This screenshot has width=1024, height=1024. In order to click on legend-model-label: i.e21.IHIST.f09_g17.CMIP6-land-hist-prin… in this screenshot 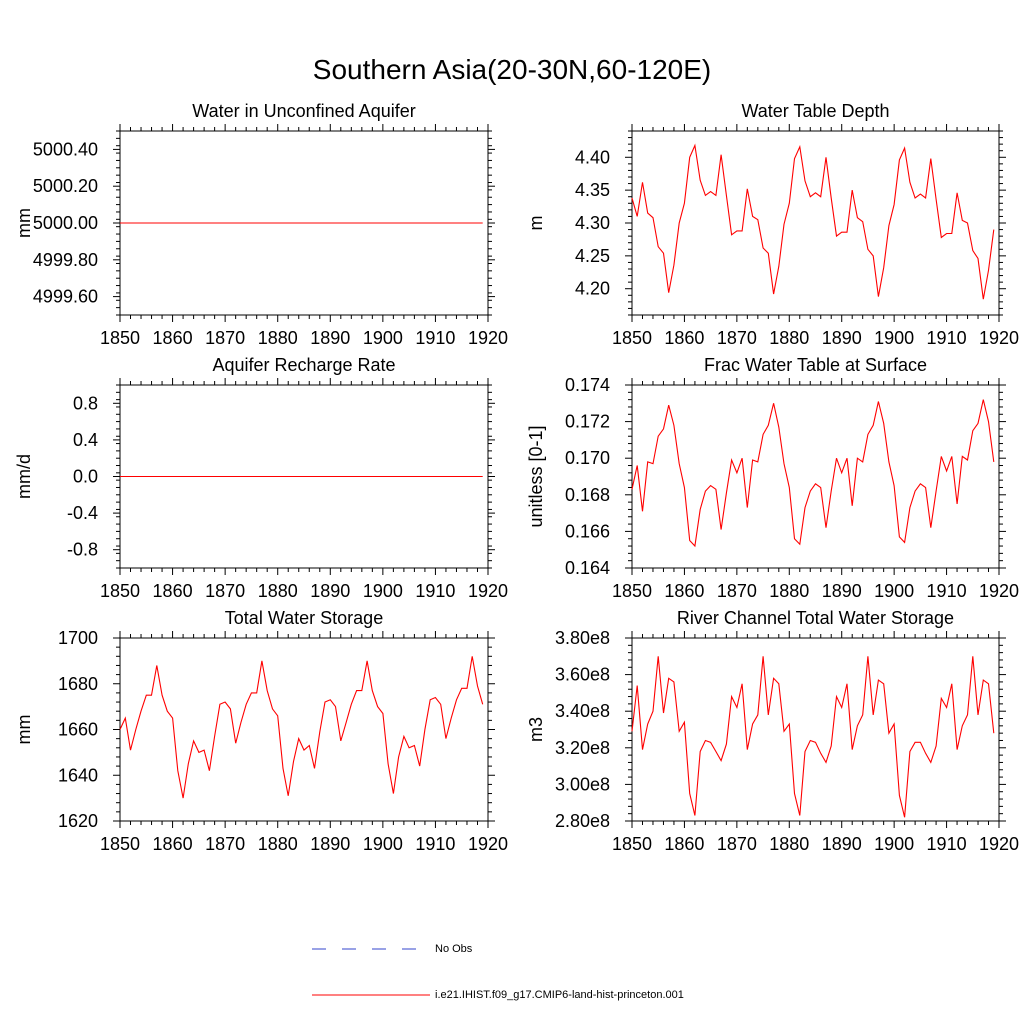, I will do `click(559, 995)`.